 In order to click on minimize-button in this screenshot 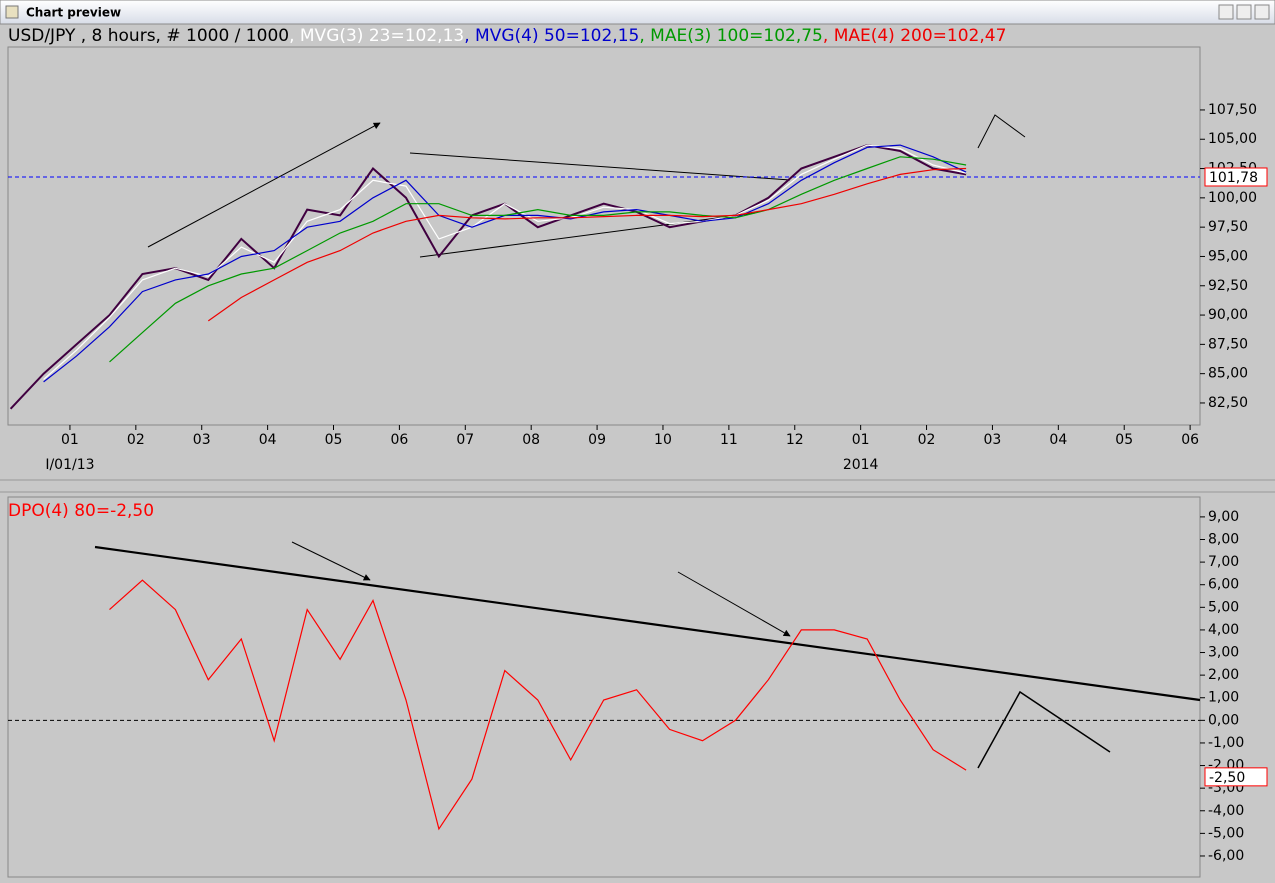, I will do `click(1226, 12)`.